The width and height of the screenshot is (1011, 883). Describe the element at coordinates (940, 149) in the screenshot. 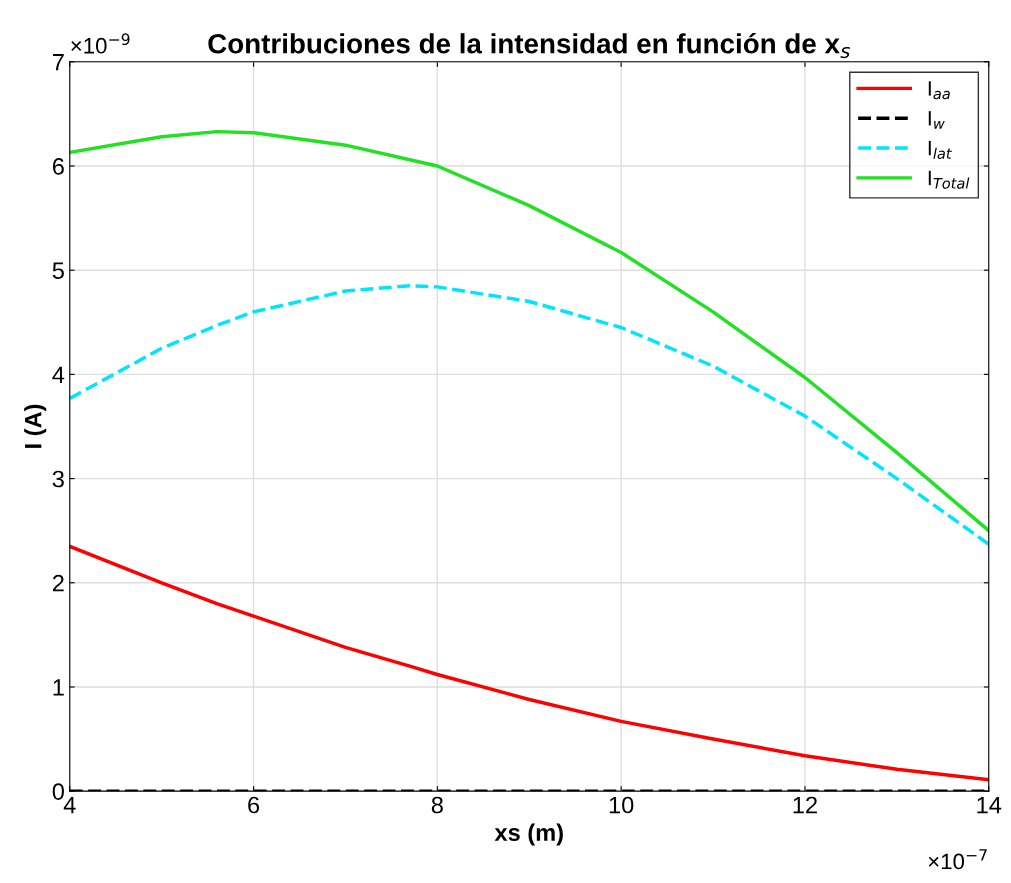

I see `legend-label: I$_{lat}$` at that location.